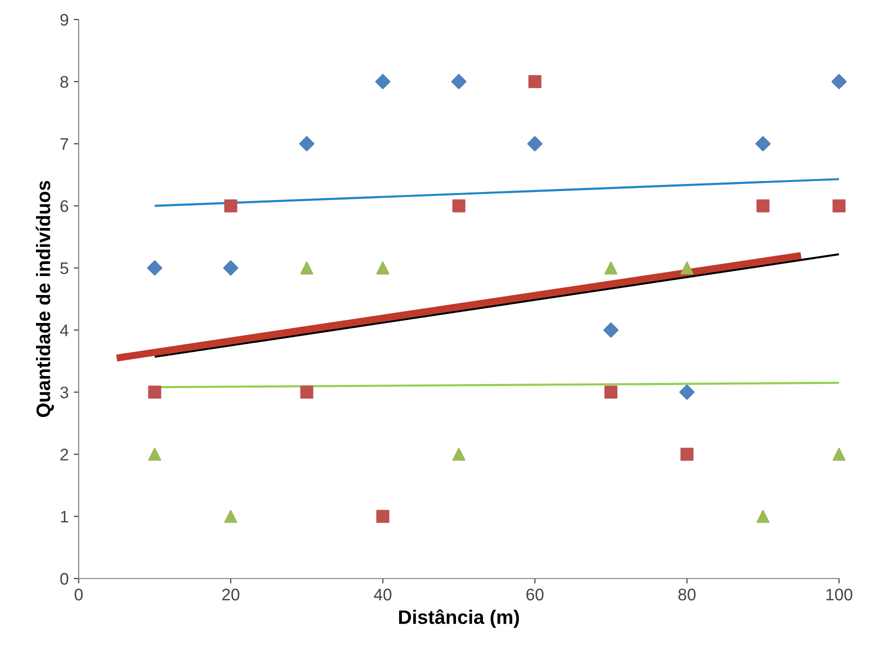 Image resolution: width=874 pixels, height=650 pixels. I want to click on x-tick-label: 0, so click(78, 594).